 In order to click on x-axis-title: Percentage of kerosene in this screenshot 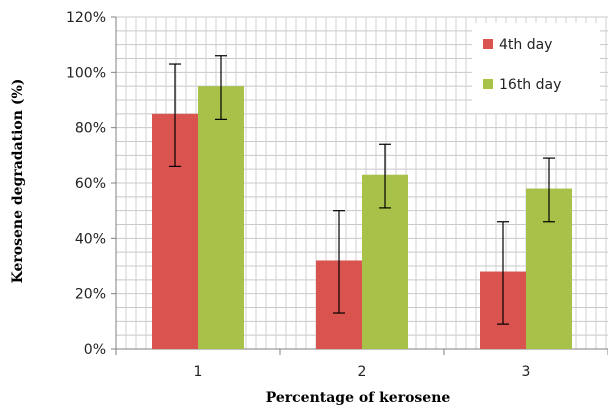, I will do `click(358, 398)`.